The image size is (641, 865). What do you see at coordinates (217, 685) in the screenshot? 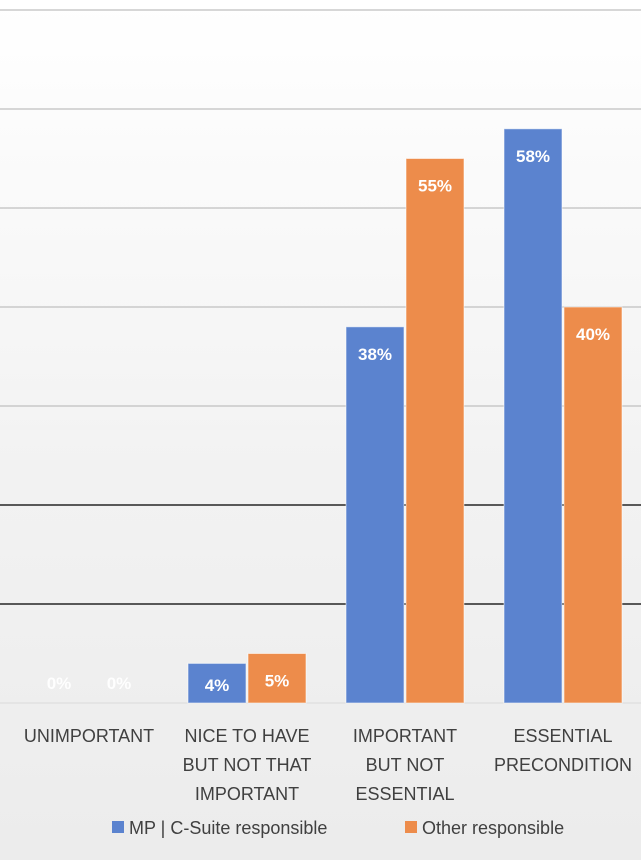
I see `data-label: 4%` at bounding box center [217, 685].